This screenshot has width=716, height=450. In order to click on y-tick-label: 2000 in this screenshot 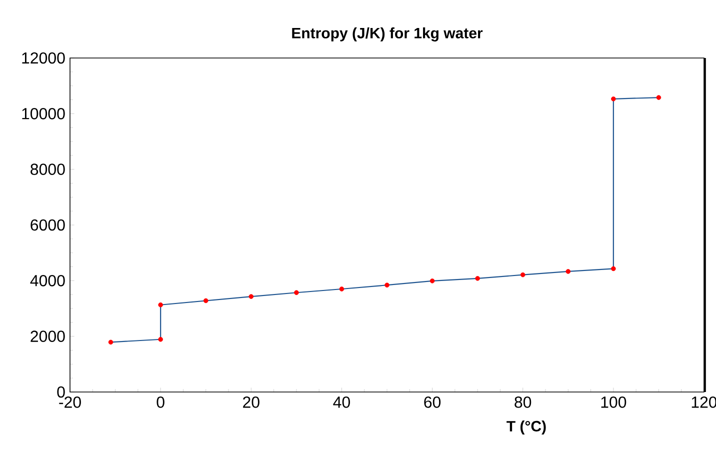, I will do `click(47, 336)`.